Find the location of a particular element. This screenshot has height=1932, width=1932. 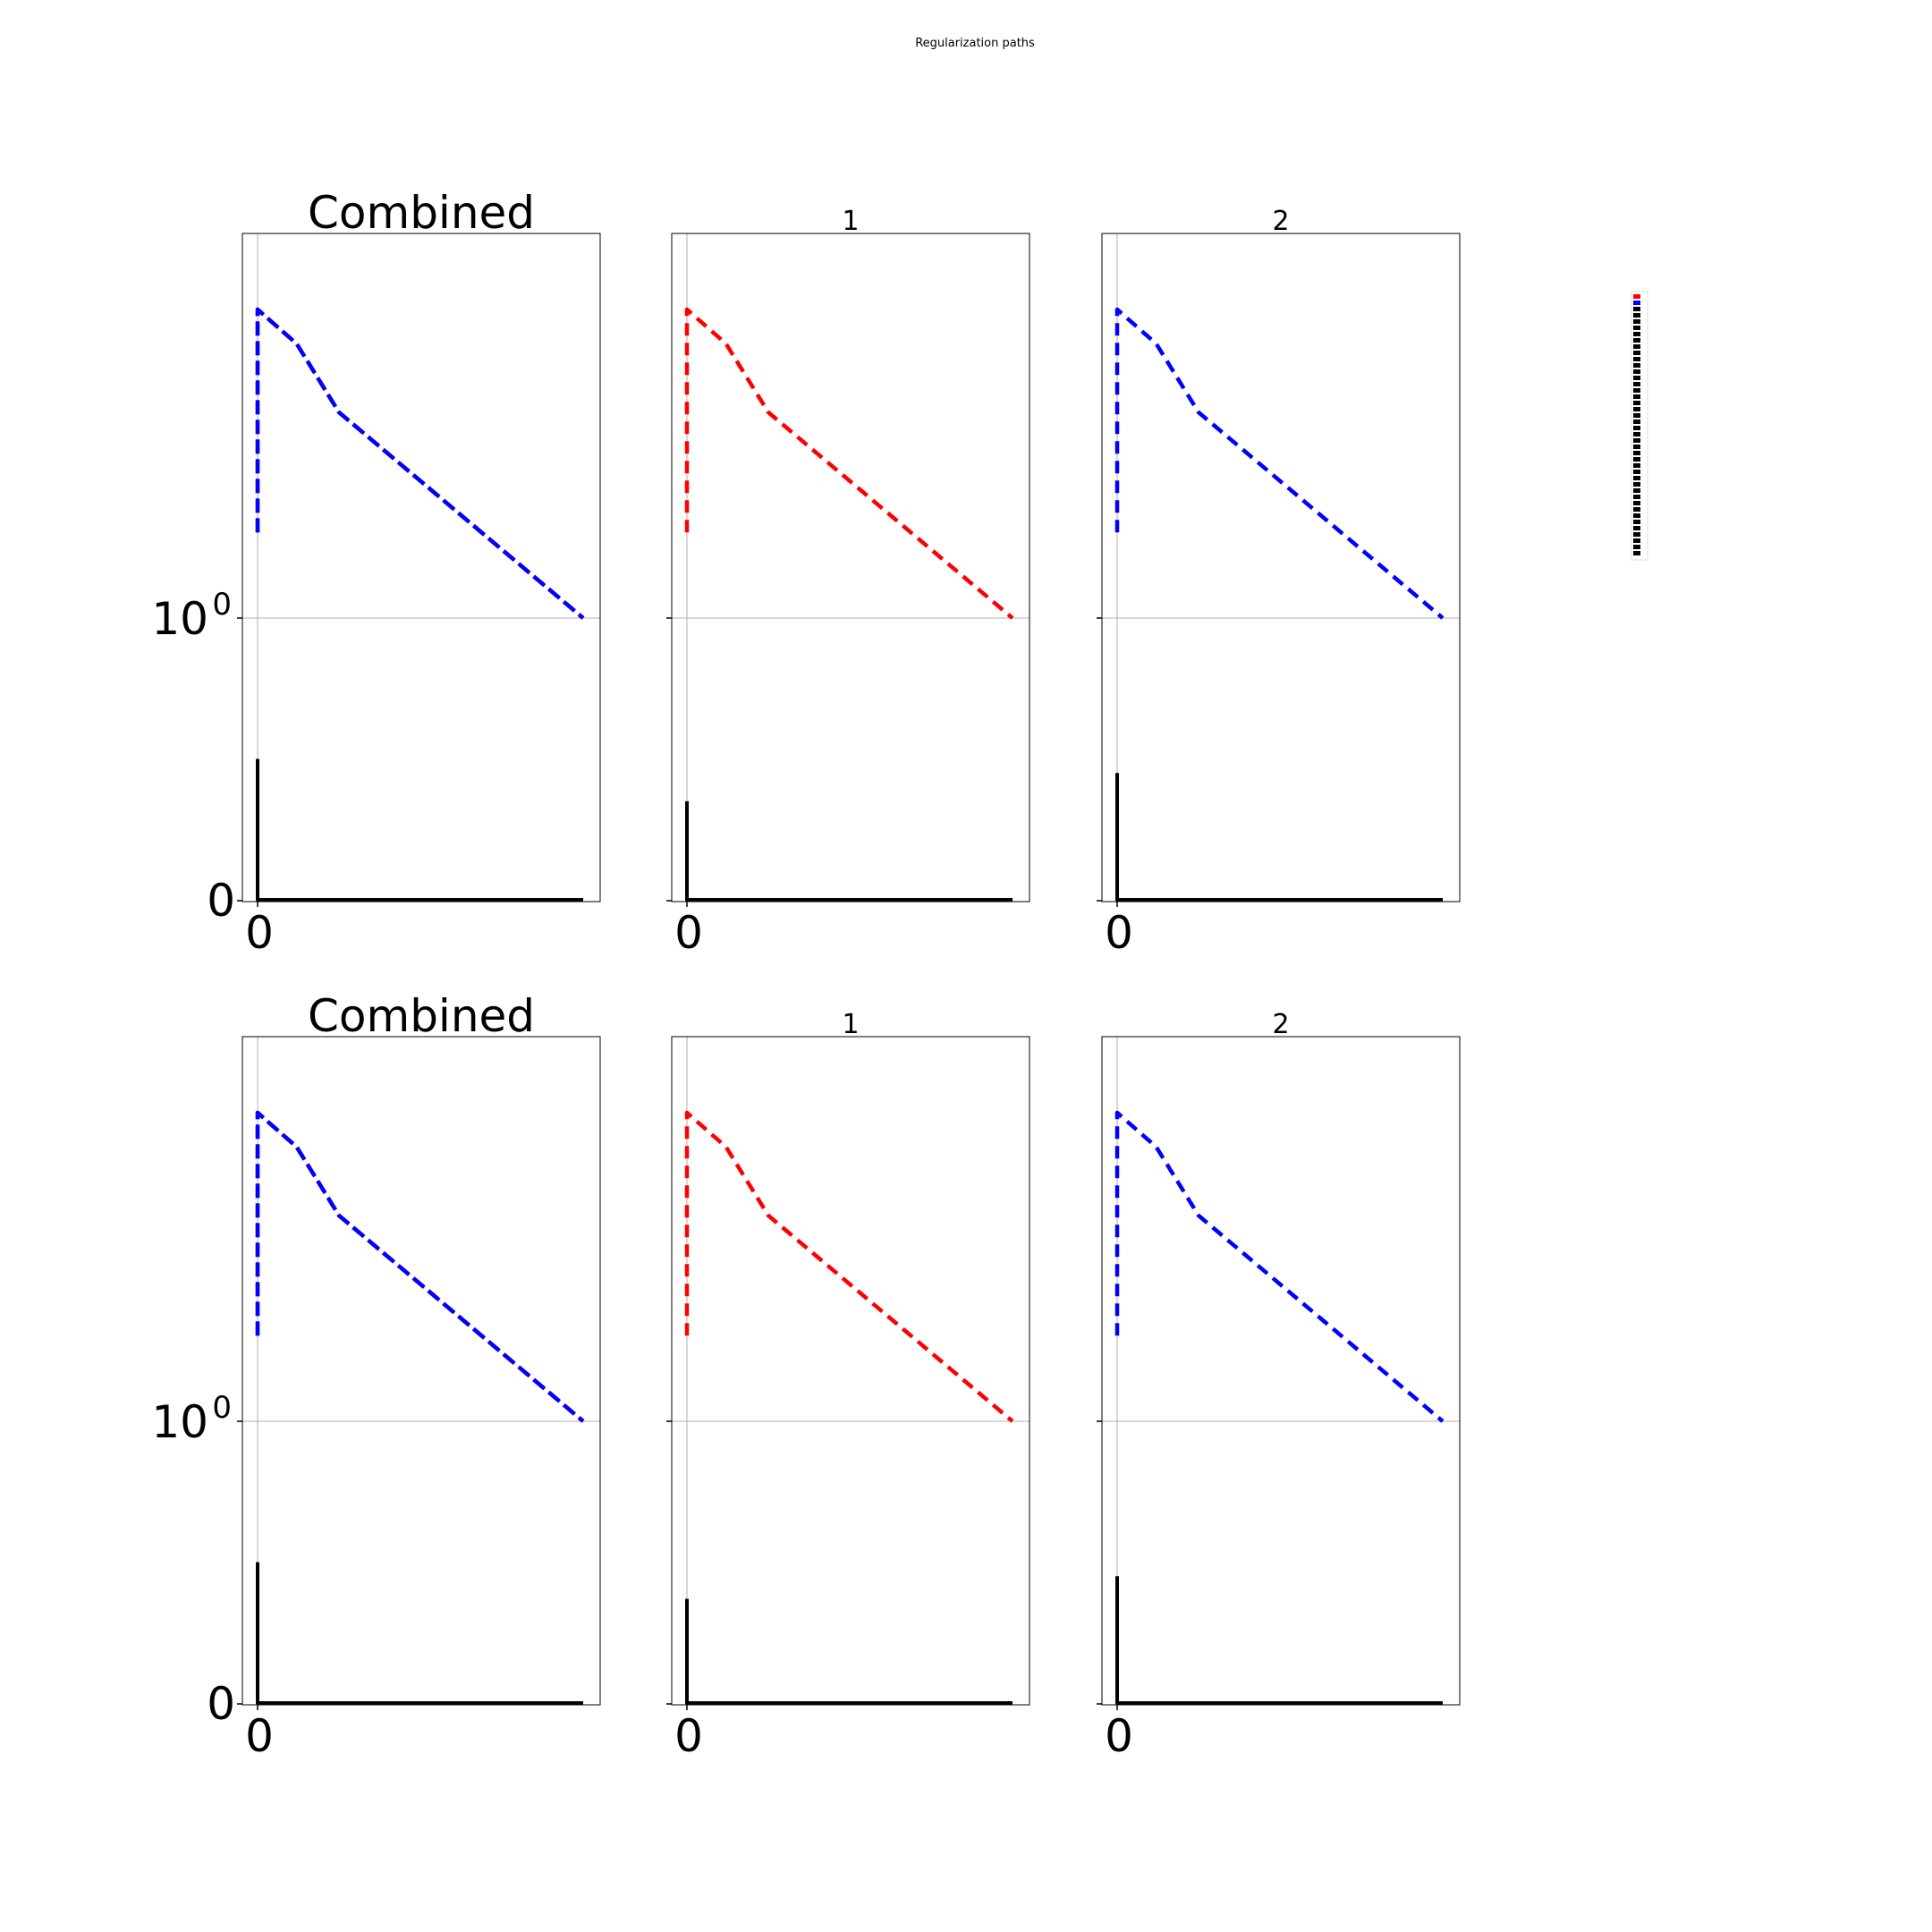

subplot-3: 20 is located at coordinates (1279, 582).